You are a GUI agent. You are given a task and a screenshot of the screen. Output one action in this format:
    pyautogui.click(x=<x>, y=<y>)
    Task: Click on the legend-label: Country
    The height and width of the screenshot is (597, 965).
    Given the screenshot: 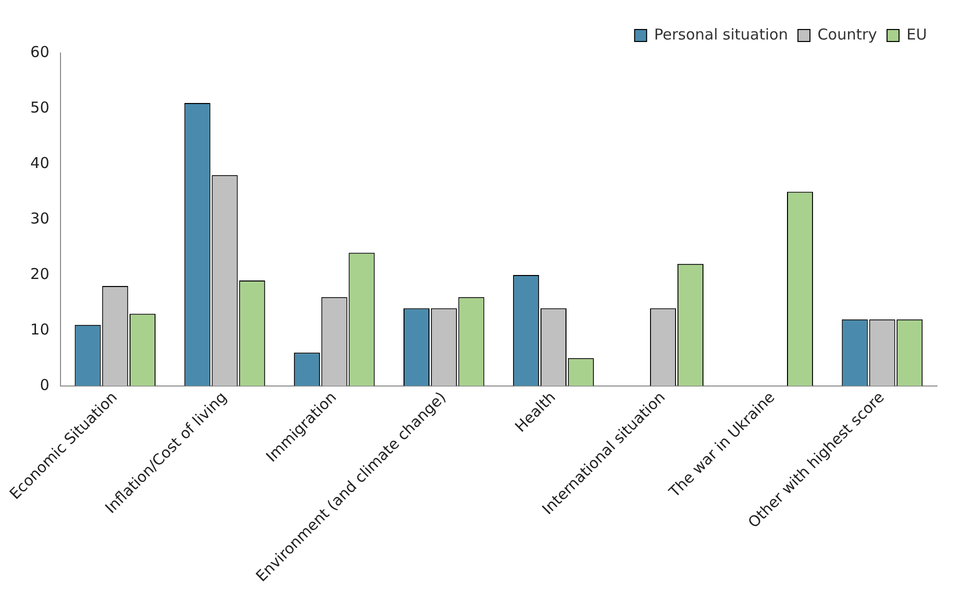 What is the action you would take?
    pyautogui.click(x=847, y=34)
    